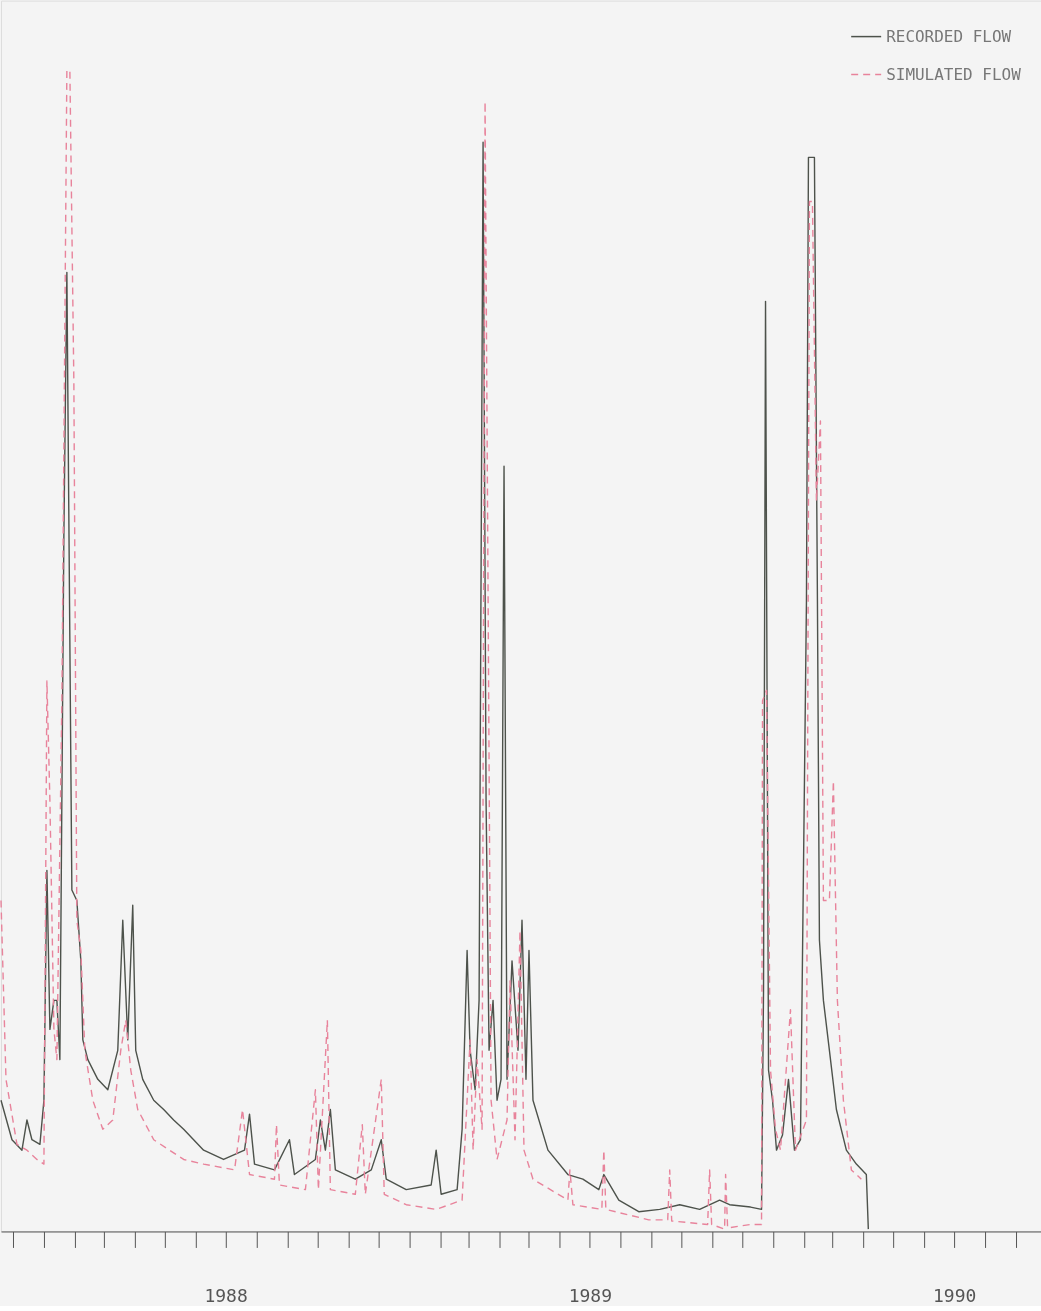  Describe the element at coordinates (954, 74) in the screenshot. I see `legend-label: SIMULATED FLOW` at that location.